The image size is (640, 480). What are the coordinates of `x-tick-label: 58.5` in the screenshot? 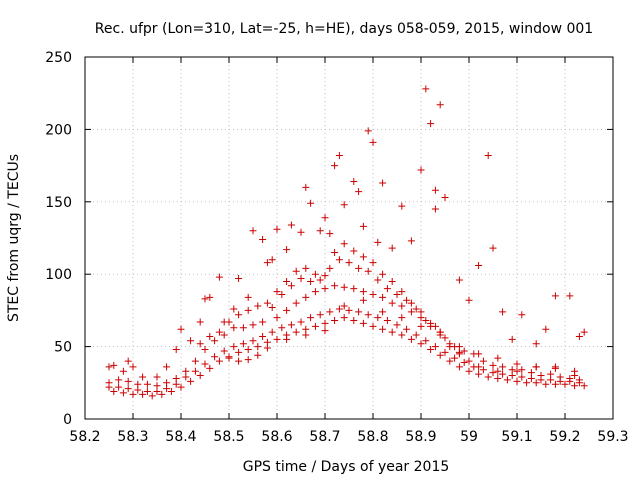 It's located at (228, 437).